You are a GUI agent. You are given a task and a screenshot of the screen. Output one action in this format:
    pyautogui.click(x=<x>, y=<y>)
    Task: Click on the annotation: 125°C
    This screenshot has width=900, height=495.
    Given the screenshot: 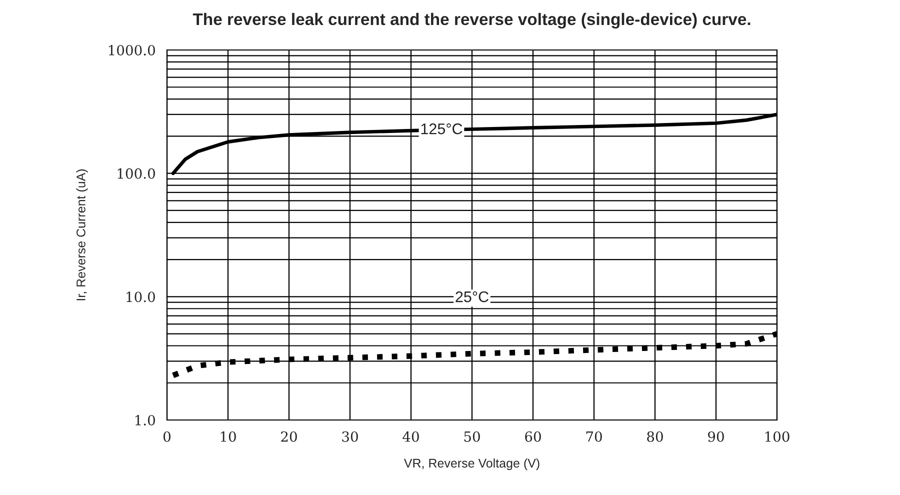 What is the action you would take?
    pyautogui.click(x=441, y=128)
    